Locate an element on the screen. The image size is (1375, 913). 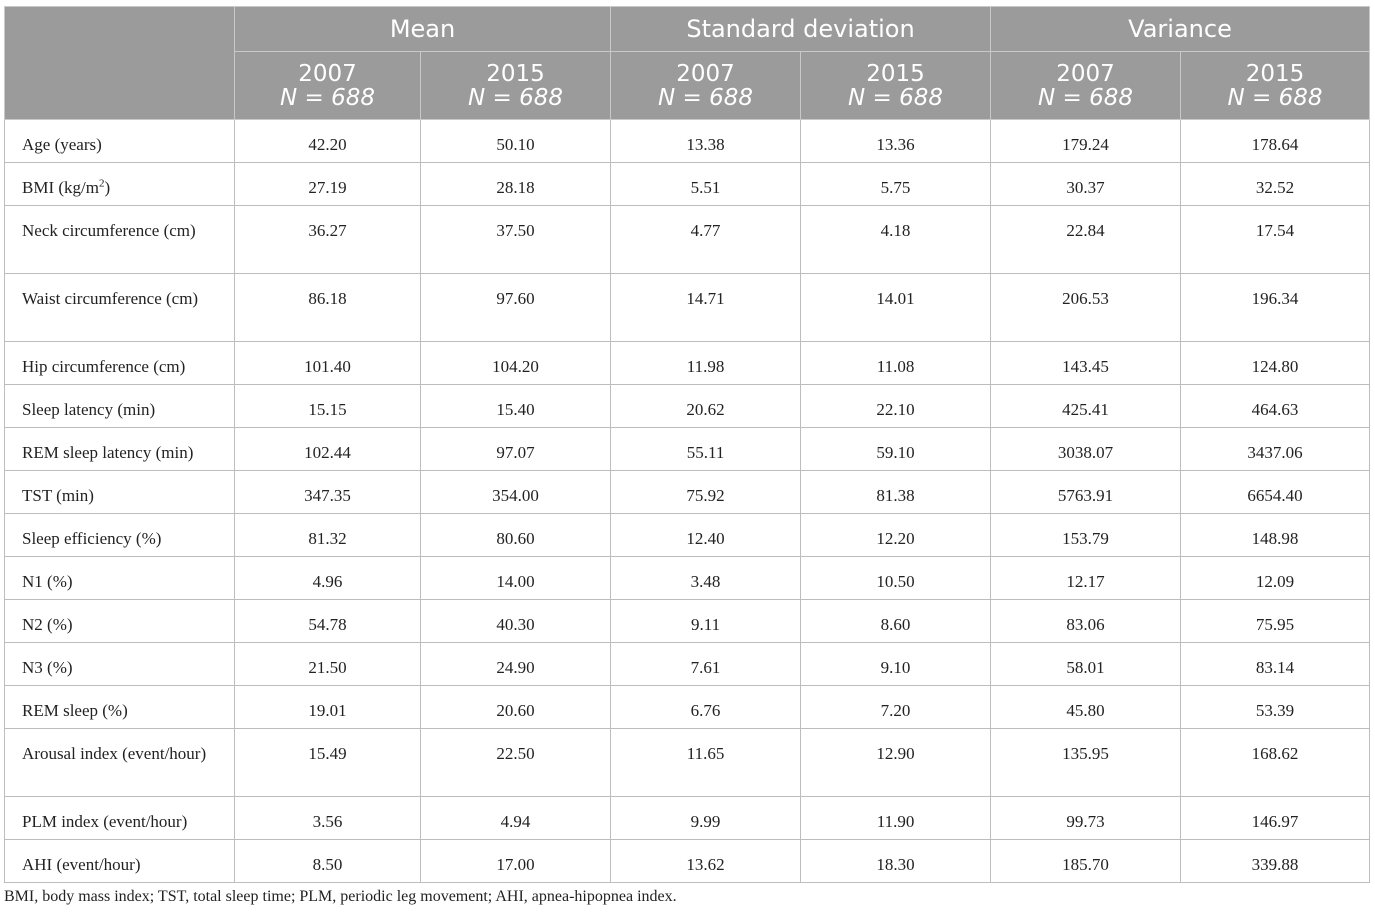
cell-sd-2007: 9.11 is located at coordinates (706, 621).